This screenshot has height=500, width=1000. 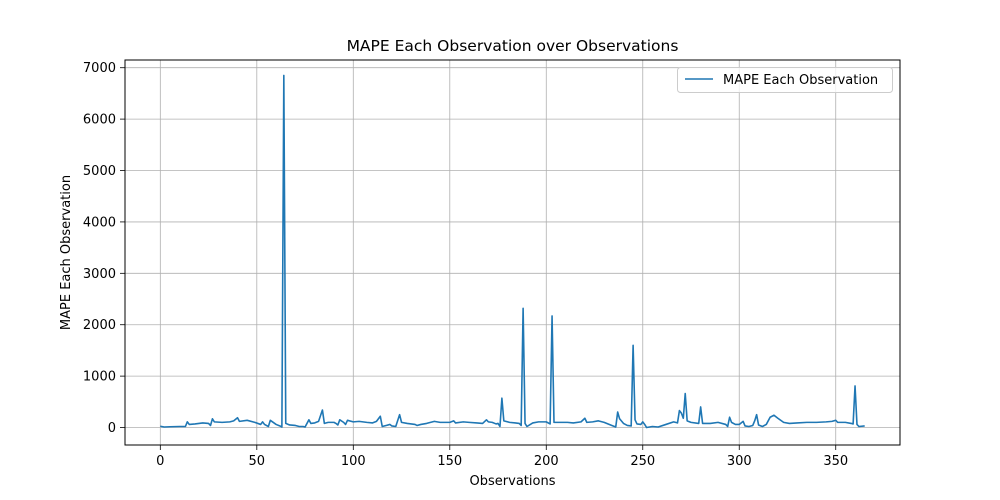 I want to click on legend: MAPE Each Observation, so click(x=785, y=80).